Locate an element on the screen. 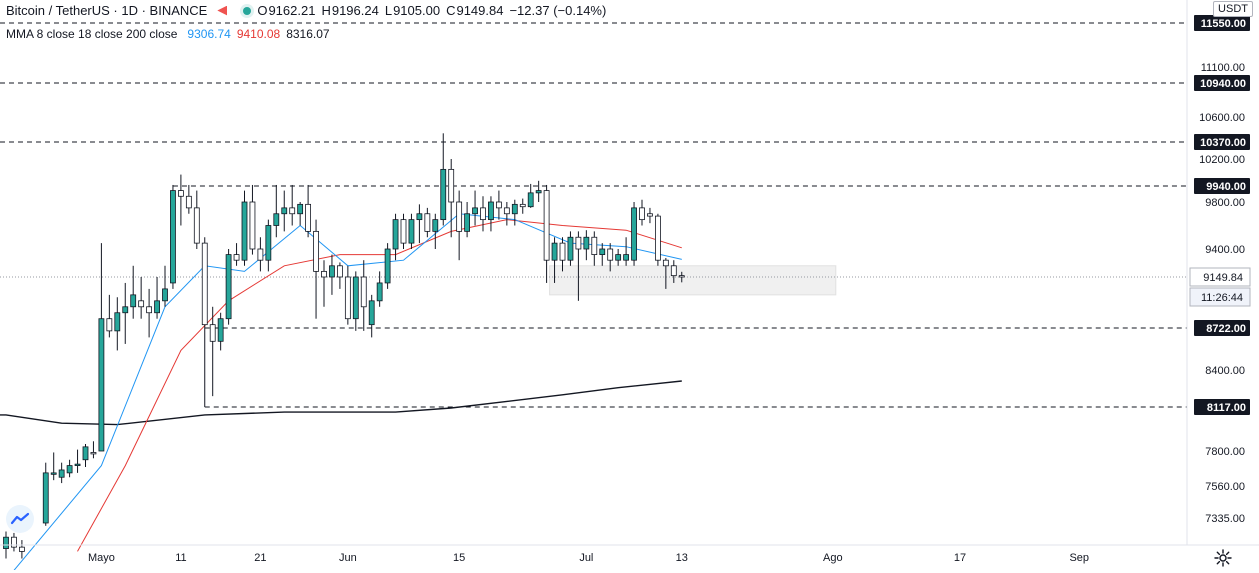  price-tick-label: 10200.00 is located at coordinates (1222, 160).